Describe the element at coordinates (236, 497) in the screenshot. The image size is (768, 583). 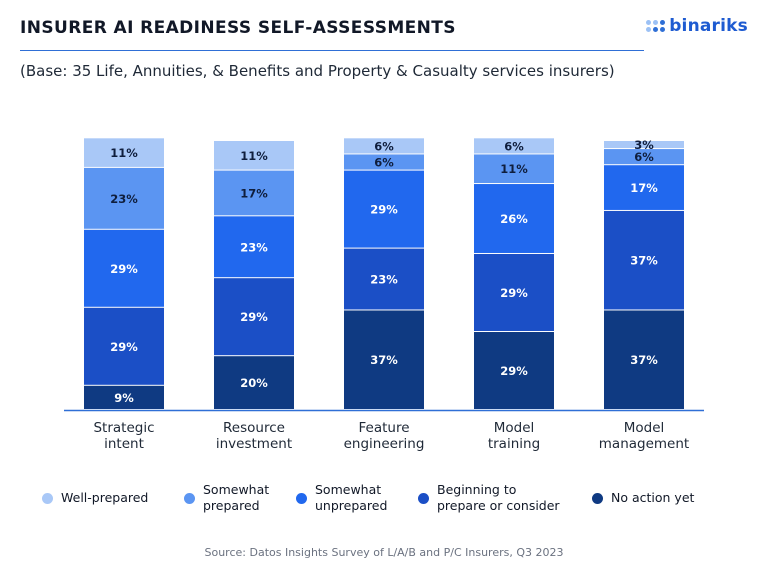
I see `legend-label: Somewhat prepared` at that location.